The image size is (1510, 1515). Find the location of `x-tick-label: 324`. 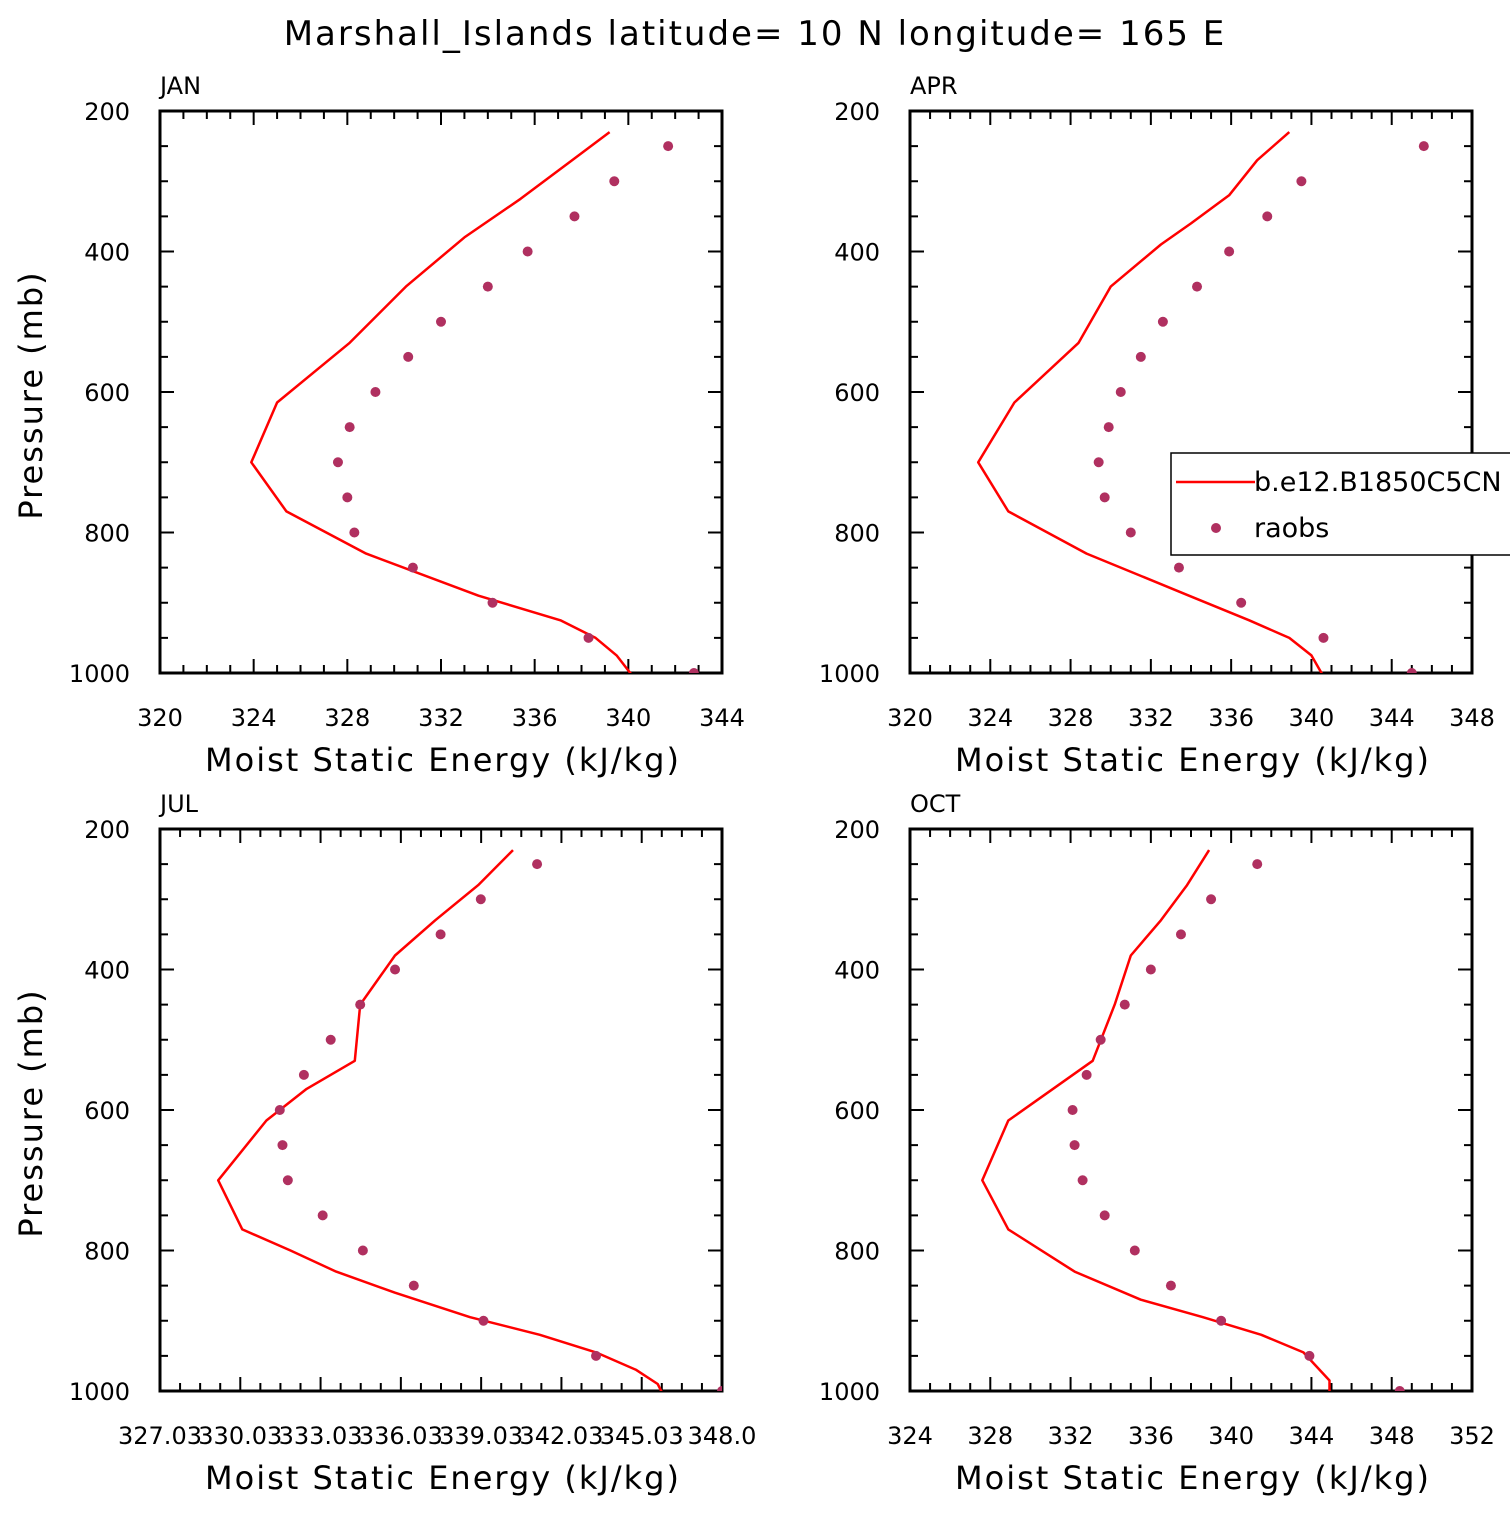

x-tick-label: 324 is located at coordinates (910, 1436).